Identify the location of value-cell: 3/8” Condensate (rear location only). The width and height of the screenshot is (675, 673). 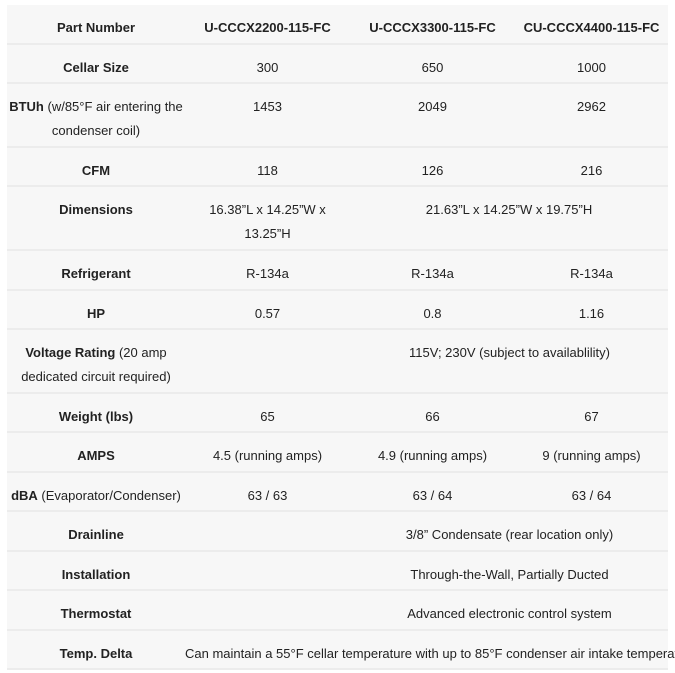
(426, 530).